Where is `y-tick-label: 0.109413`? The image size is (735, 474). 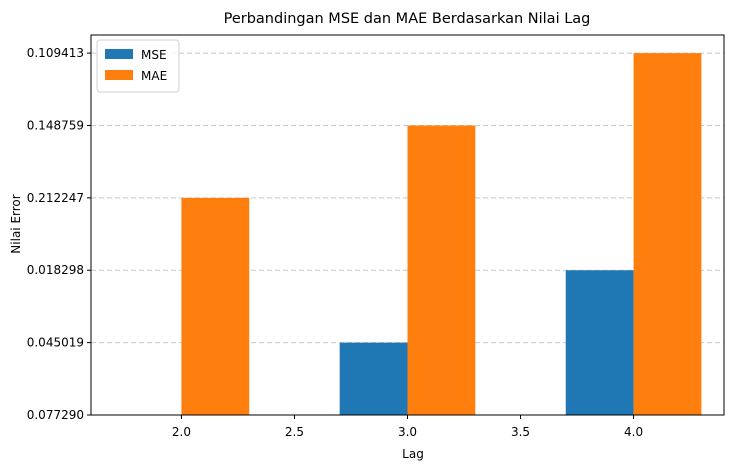
y-tick-label: 0.109413 is located at coordinates (55, 53).